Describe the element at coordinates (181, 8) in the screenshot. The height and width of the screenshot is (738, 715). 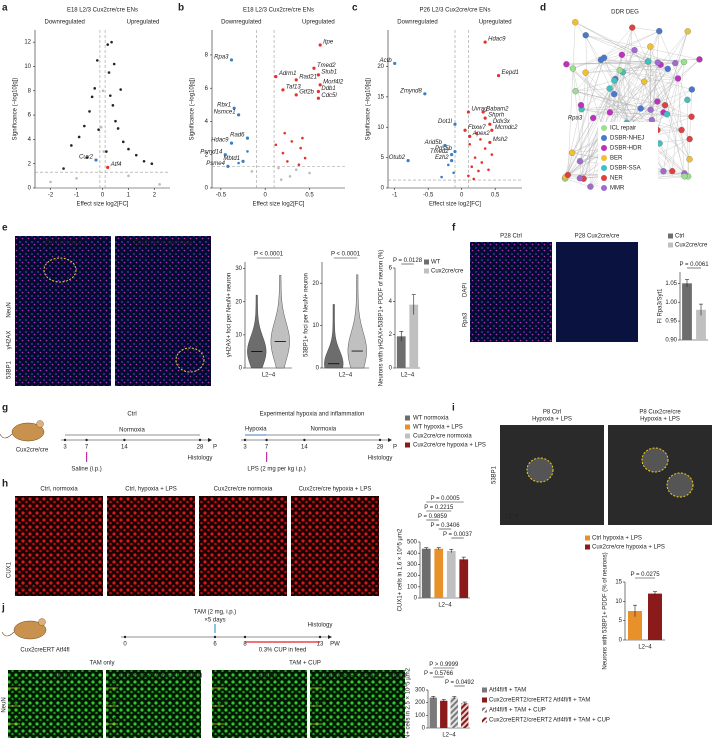
I see `panel-letter: b` at that location.